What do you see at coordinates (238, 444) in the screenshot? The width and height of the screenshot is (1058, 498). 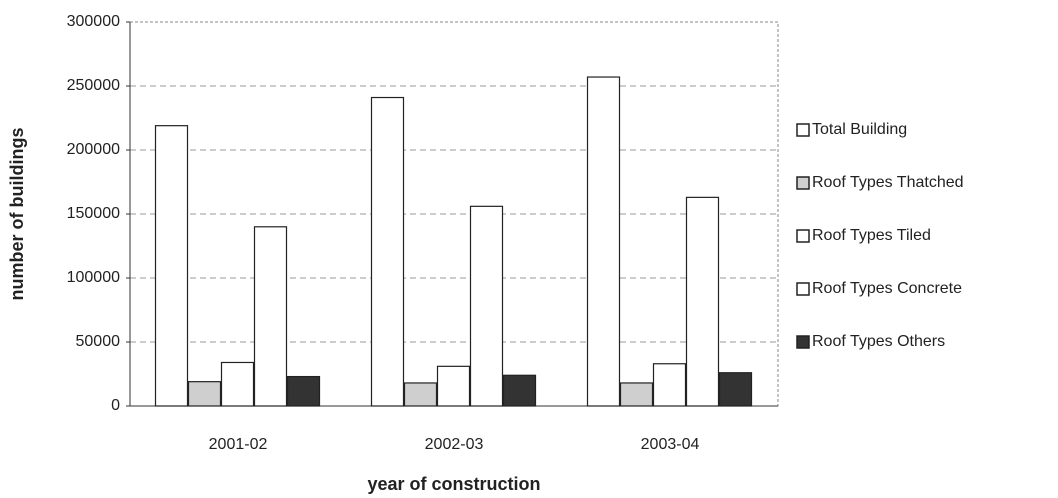 I see `x-tick-label: 2001-02` at bounding box center [238, 444].